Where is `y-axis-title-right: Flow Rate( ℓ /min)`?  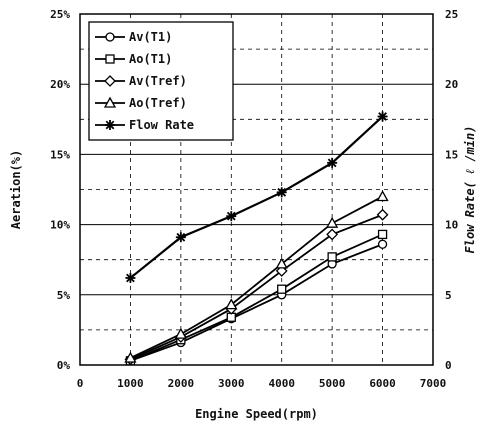 y-axis-title-right: Flow Rate( ℓ /min) is located at coordinates (470, 190).